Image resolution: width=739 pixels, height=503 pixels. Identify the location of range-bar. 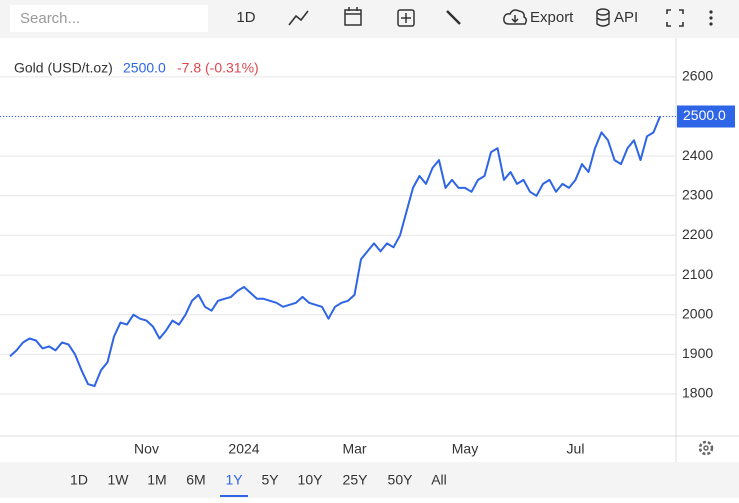
(369, 480).